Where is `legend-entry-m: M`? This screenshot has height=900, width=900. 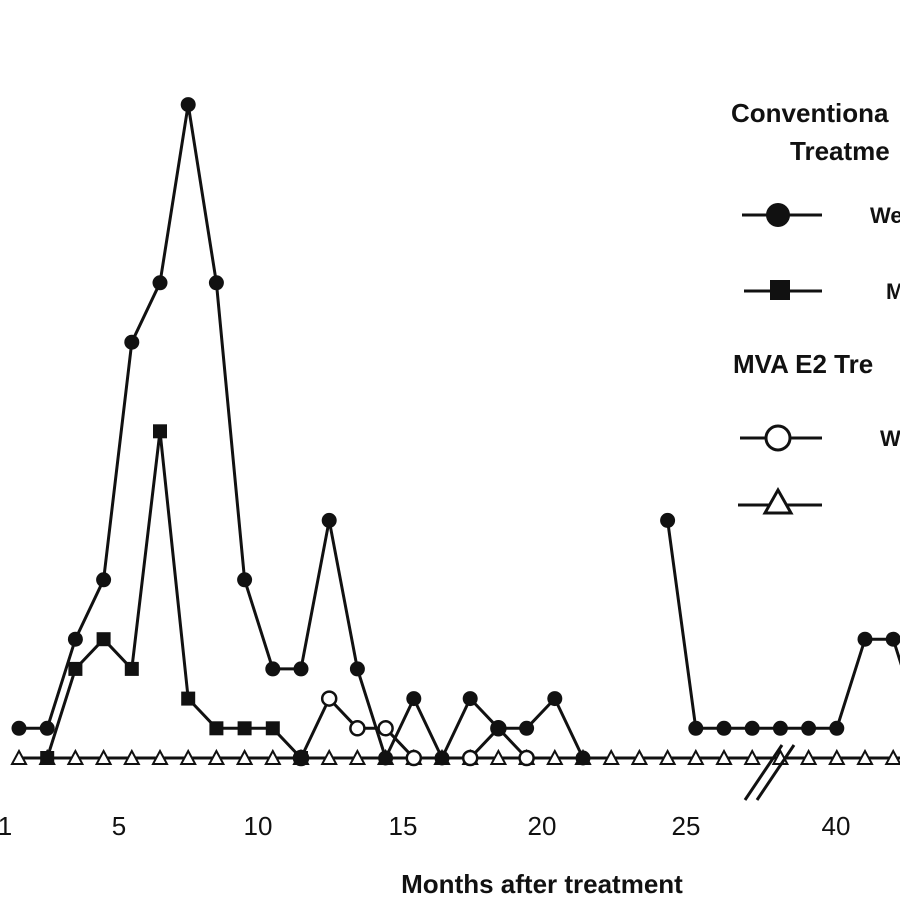 legend-entry-m: M is located at coordinates (822, 291).